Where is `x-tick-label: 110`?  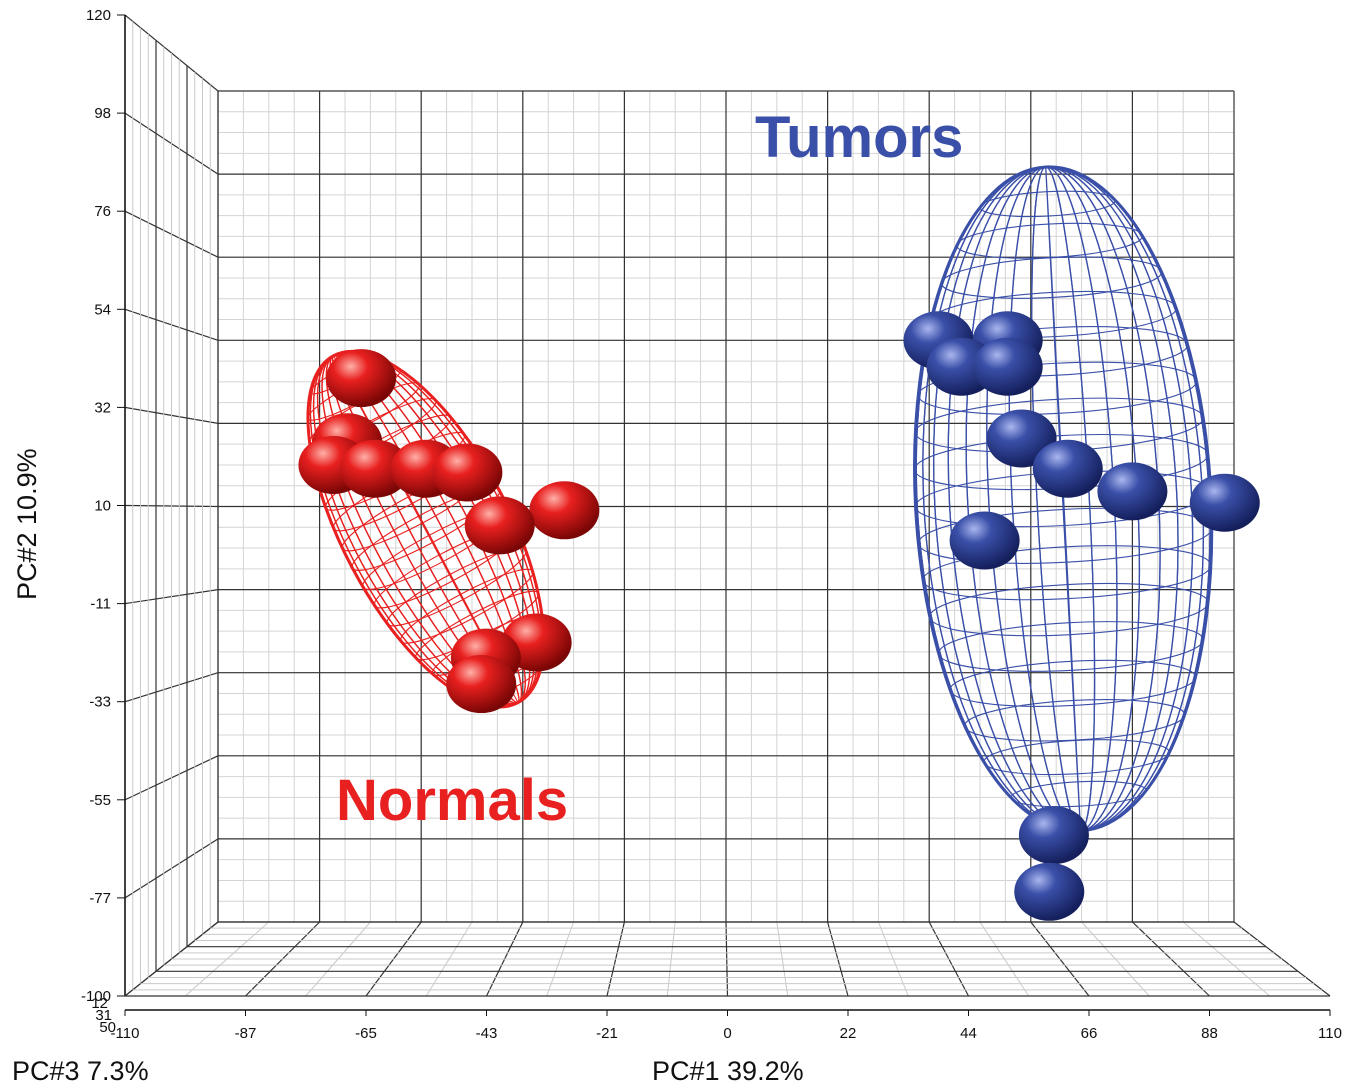 x-tick-label: 110 is located at coordinates (1330, 1033).